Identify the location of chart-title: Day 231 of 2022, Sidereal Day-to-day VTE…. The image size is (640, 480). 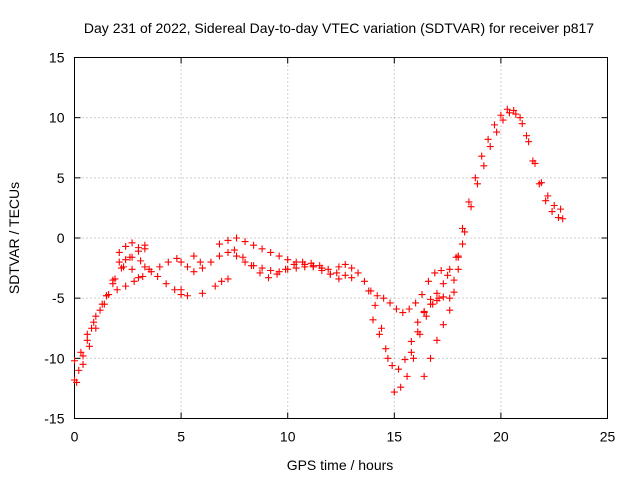
(339, 28).